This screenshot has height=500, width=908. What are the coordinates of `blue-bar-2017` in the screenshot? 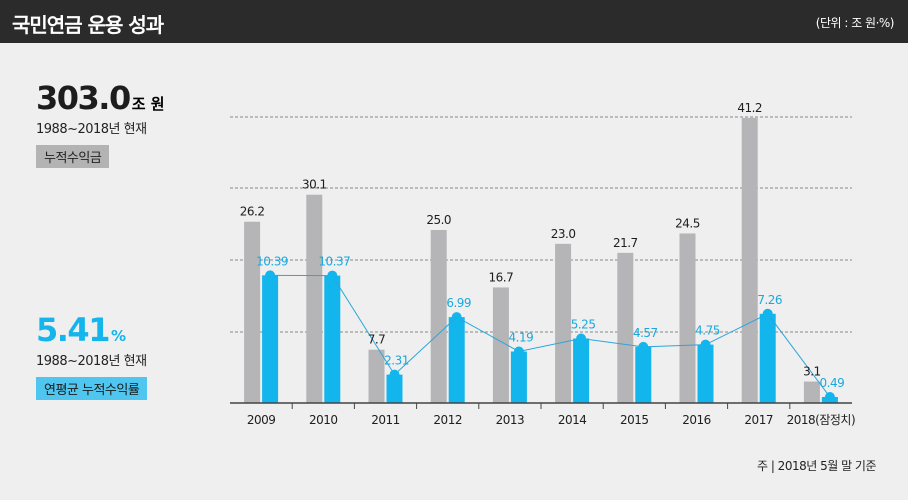 It's located at (767, 358).